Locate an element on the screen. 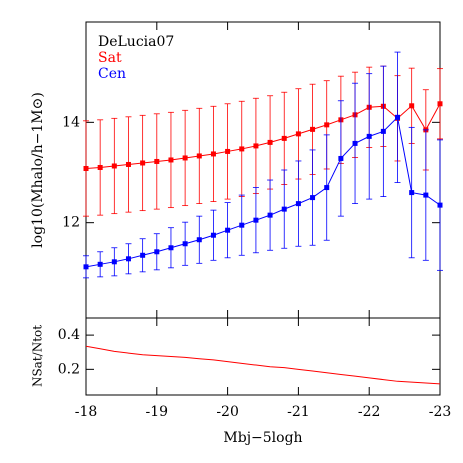 The width and height of the screenshot is (463, 463). legend-entry: Cen is located at coordinates (112, 74).